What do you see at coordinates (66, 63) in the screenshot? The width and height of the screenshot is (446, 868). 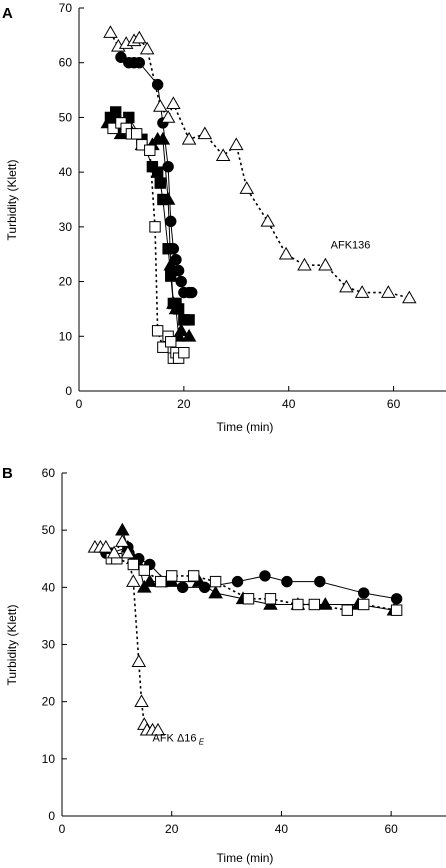 I see `panel-a-y-tick-label: 60` at bounding box center [66, 63].